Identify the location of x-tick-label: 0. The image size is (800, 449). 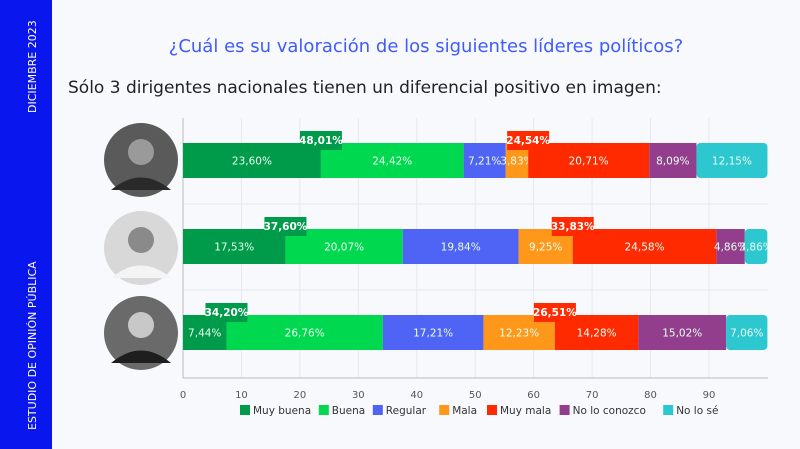
(183, 395).